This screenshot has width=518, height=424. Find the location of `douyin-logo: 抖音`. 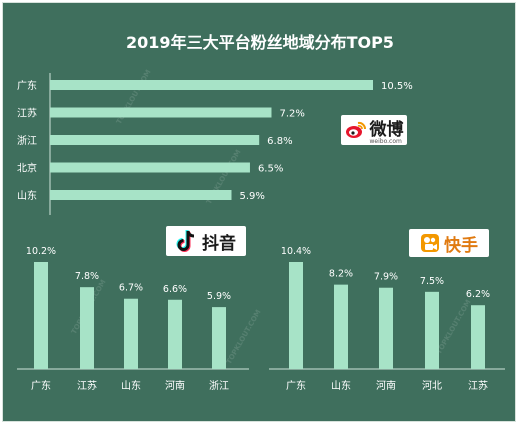

douyin-logo: 抖音 is located at coordinates (206, 241).